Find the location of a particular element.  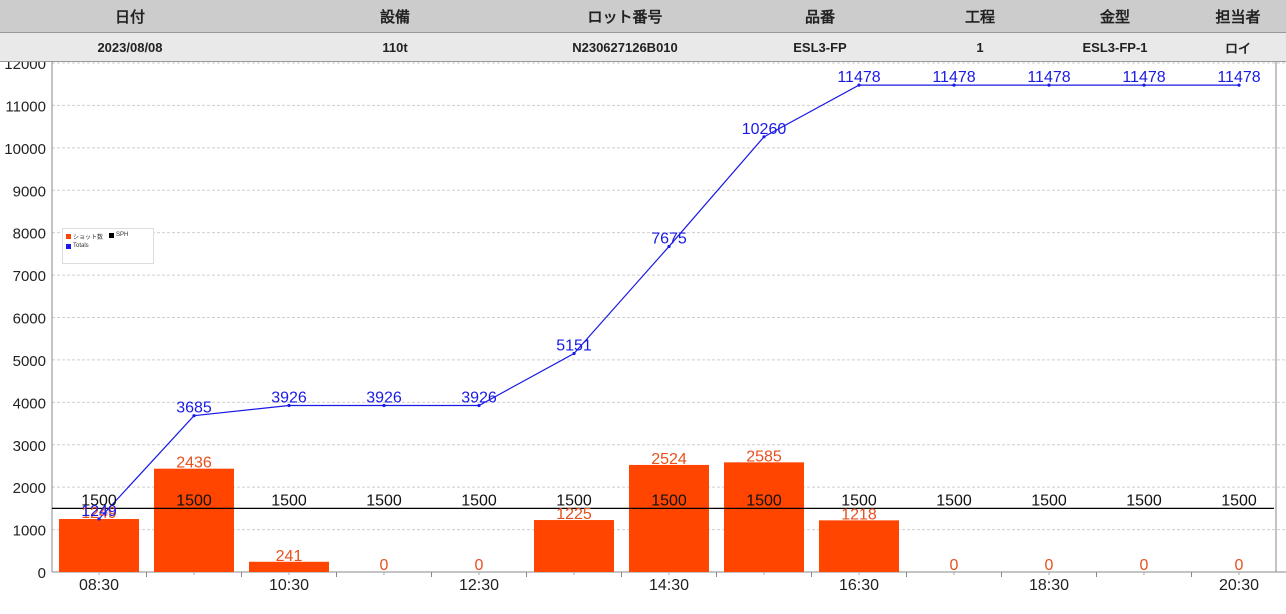

value-part-number: ESL3-FP is located at coordinates (820, 47).